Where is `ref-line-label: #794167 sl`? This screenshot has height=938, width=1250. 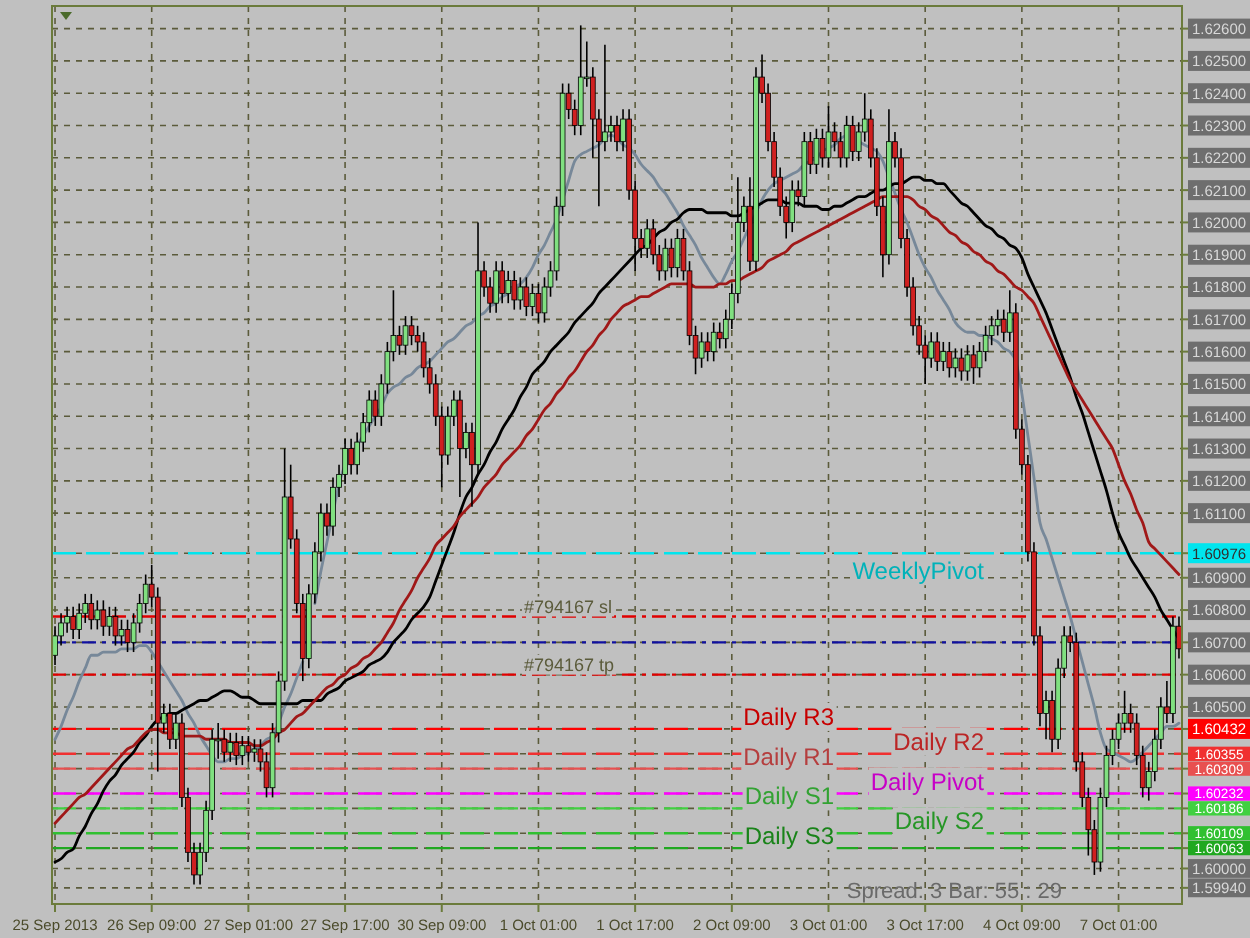
ref-line-label: #794167 sl is located at coordinates (568, 606).